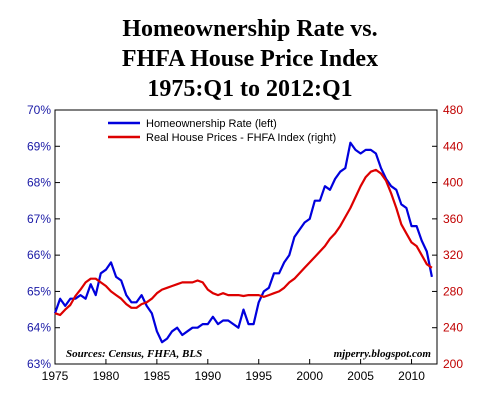 The height and width of the screenshot is (410, 500). What do you see at coordinates (453, 328) in the screenshot?
I see `right-tick-label: 240` at bounding box center [453, 328].